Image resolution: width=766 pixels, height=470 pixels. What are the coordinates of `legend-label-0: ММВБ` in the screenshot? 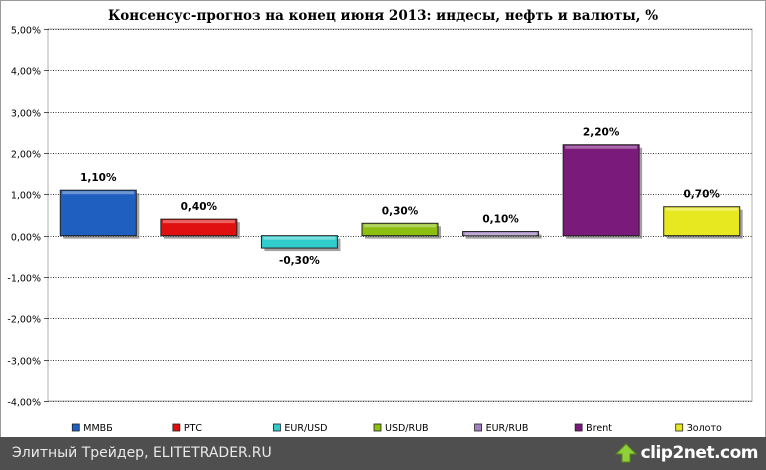 It's located at (97, 428).